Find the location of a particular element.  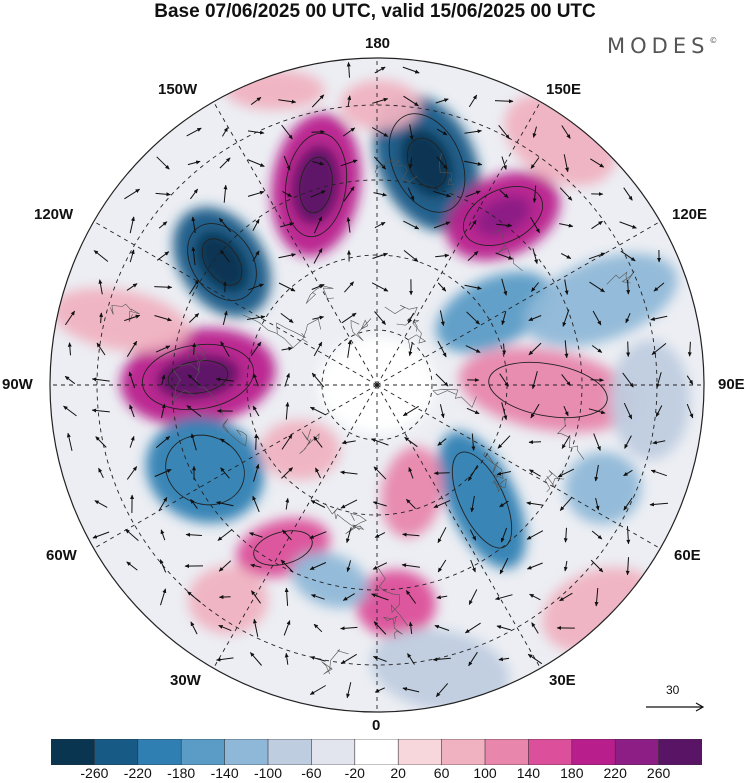

lon-label-60w: 60W is located at coordinates (61, 555).